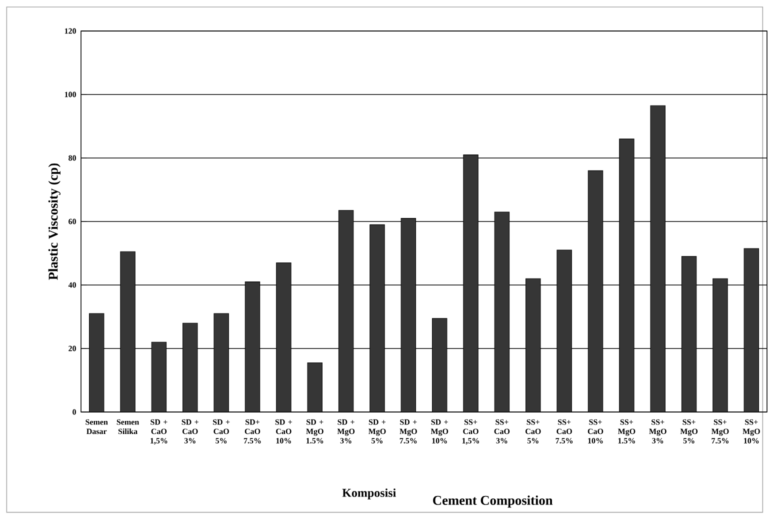 Image resolution: width=770 pixels, height=519 pixels. I want to click on x-tick-label: Semen Dasar, so click(97, 426).